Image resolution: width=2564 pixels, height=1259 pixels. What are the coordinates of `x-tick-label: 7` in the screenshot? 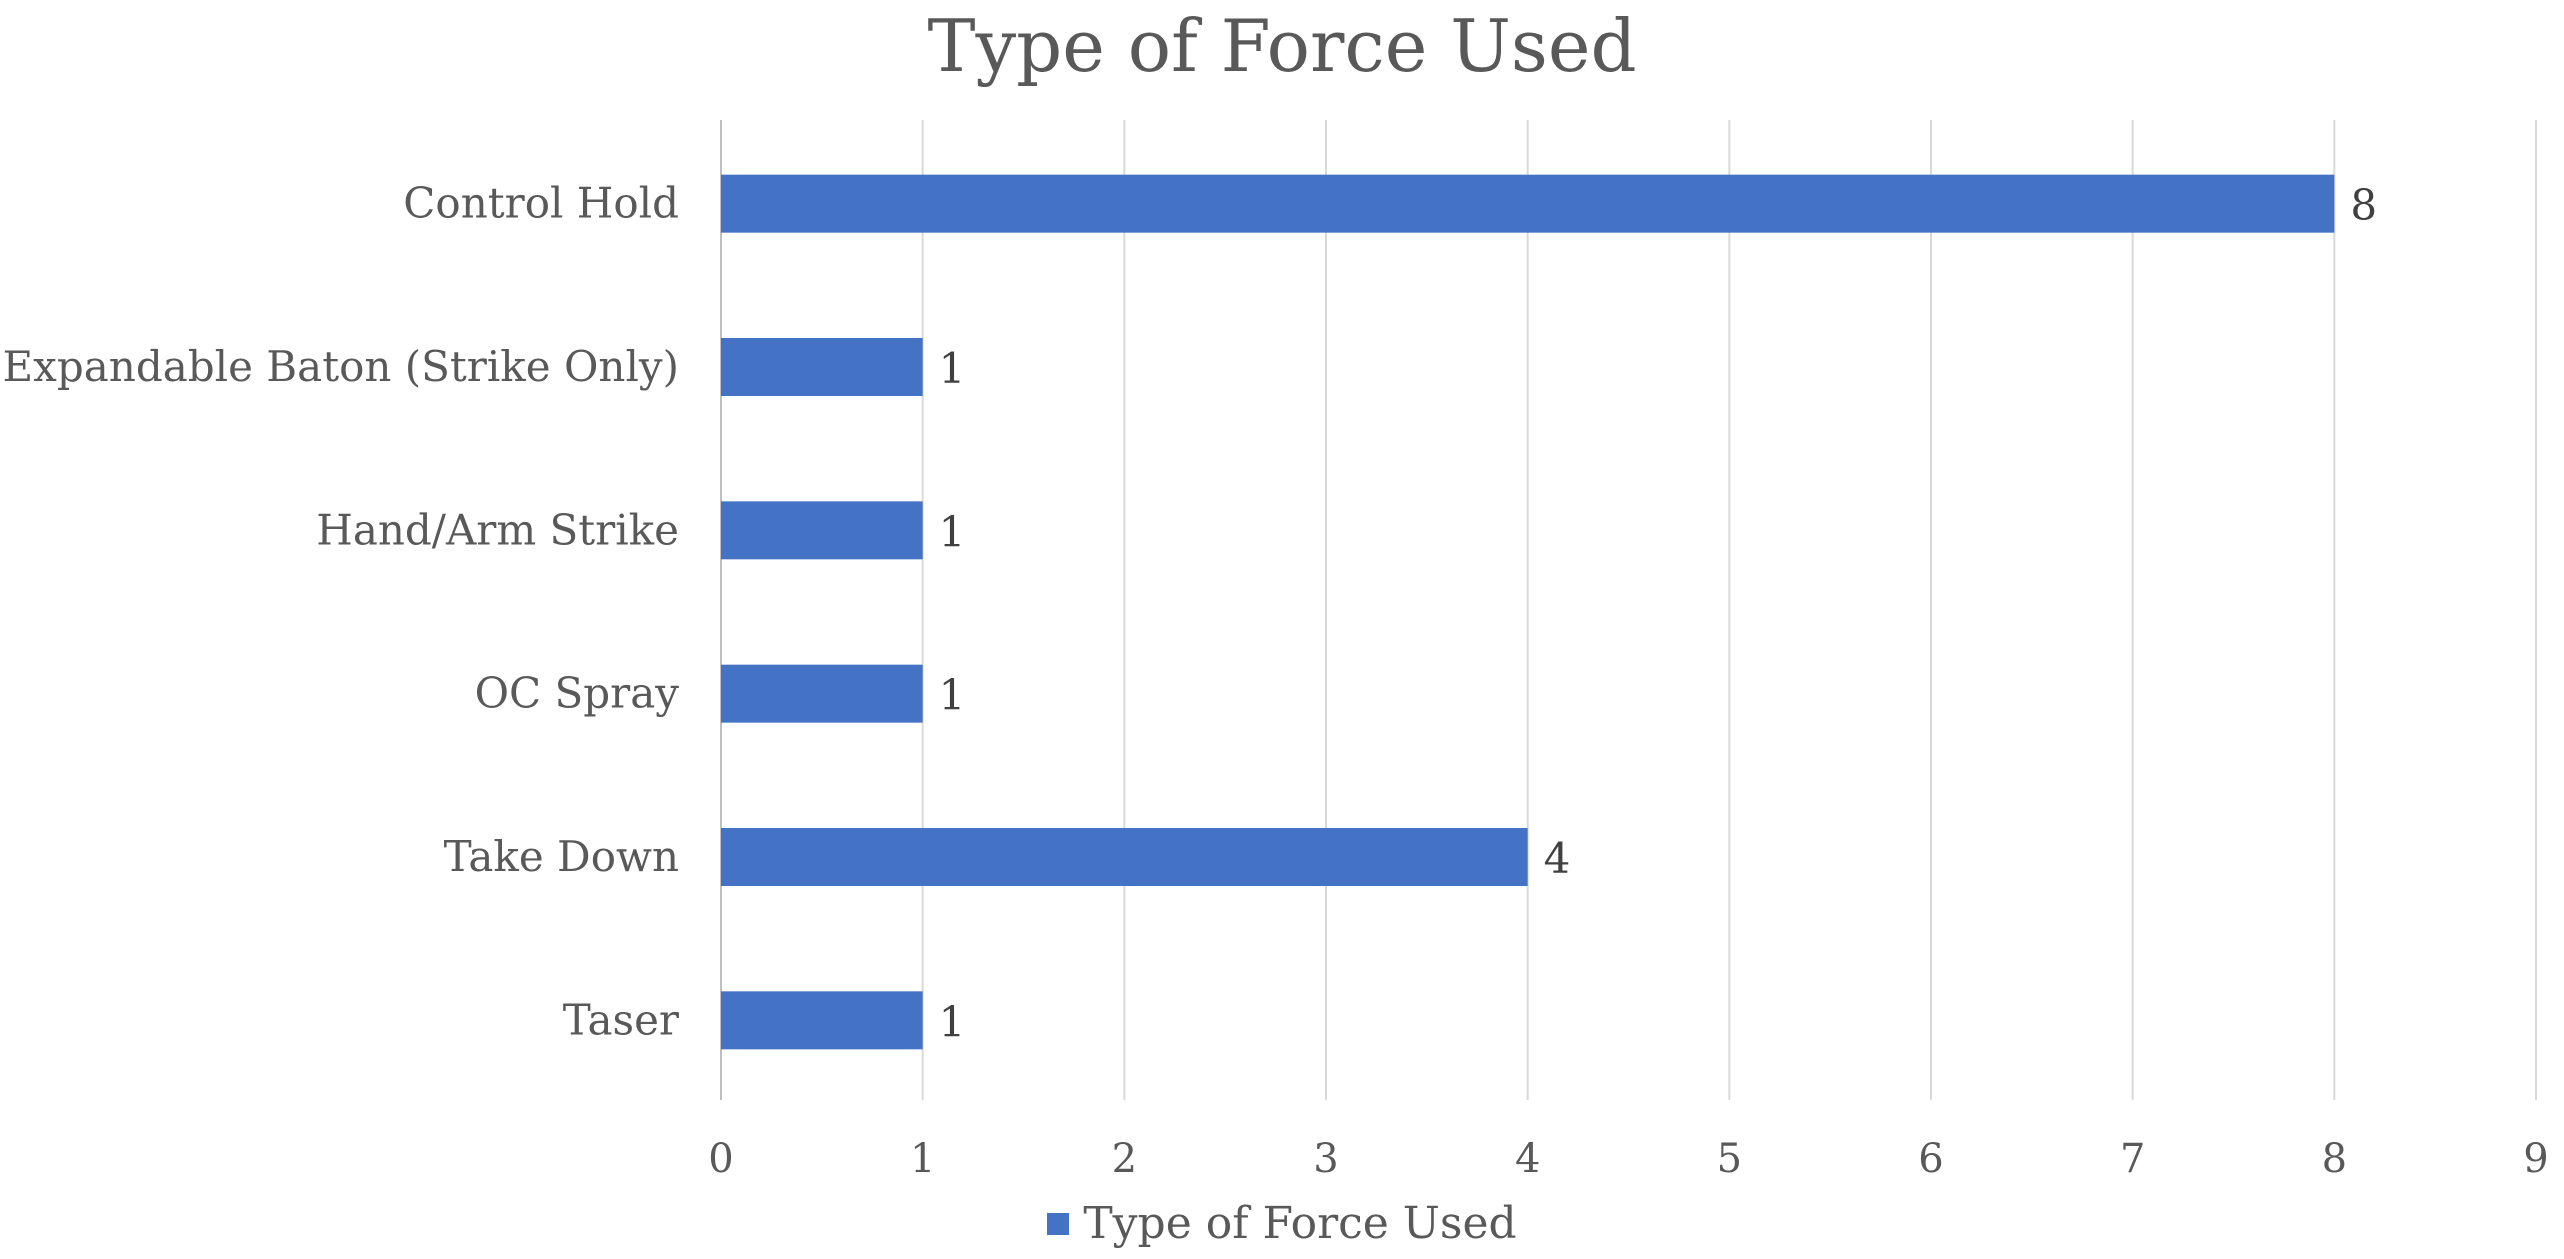 It's located at (2132, 1159).